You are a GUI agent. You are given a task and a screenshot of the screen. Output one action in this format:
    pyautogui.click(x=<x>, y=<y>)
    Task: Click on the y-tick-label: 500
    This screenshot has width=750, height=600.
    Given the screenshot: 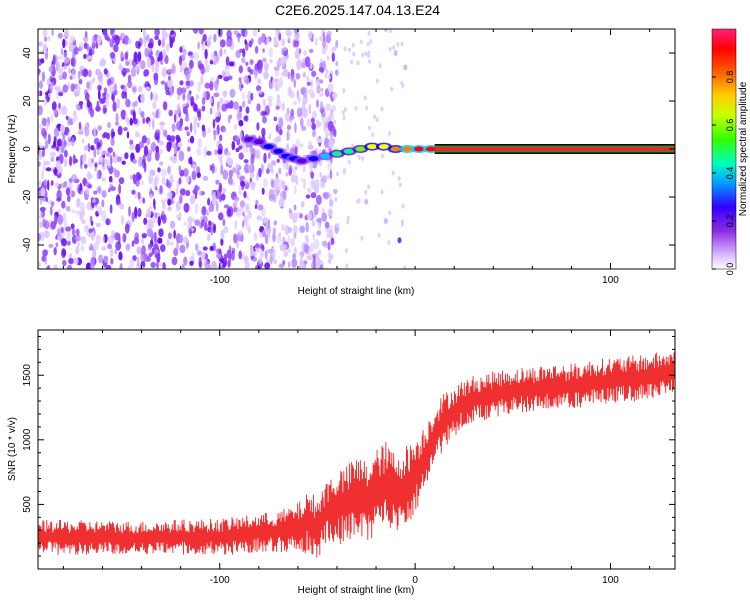 What is the action you would take?
    pyautogui.click(x=27, y=504)
    